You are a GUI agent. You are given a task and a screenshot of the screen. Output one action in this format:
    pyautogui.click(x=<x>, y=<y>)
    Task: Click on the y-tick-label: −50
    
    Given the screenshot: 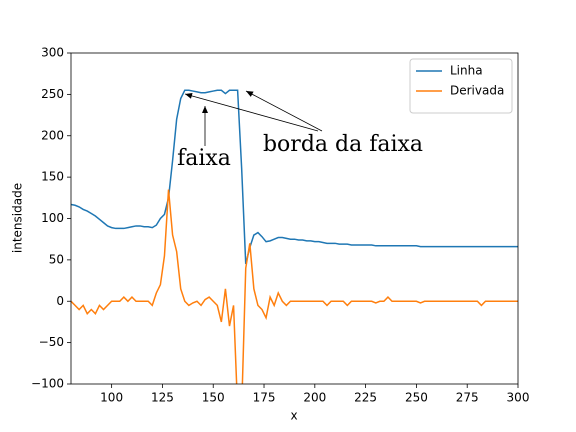 What is the action you would take?
    pyautogui.click(x=51, y=342)
    